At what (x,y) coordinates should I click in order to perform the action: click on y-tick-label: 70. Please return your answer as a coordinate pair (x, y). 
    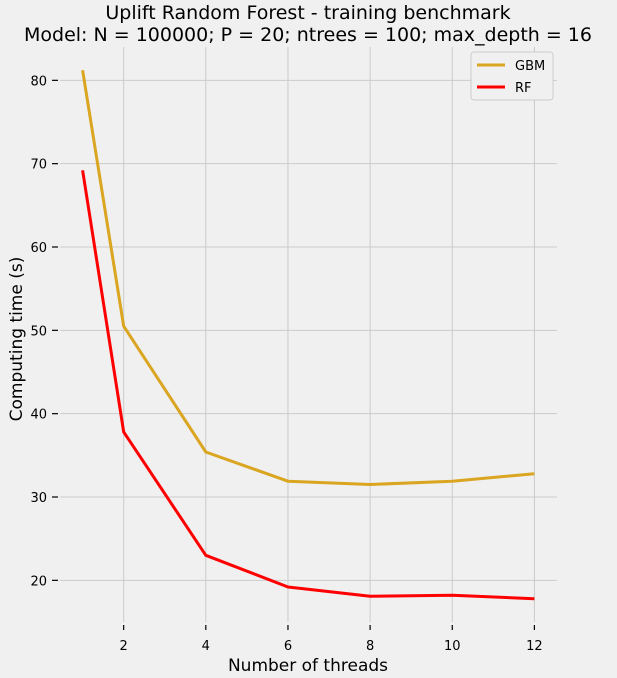
    Looking at the image, I should click on (38, 165).